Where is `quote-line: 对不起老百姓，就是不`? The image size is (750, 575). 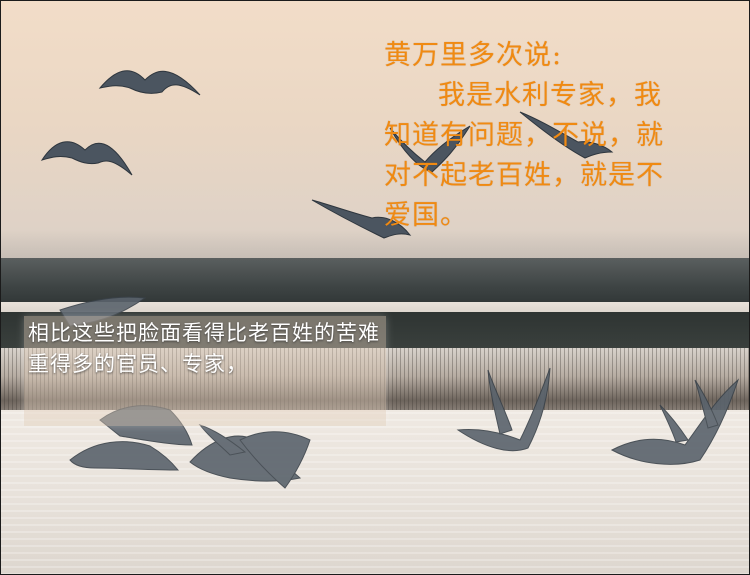 quote-line: 对不起老百姓，就是不 is located at coordinates (524, 175).